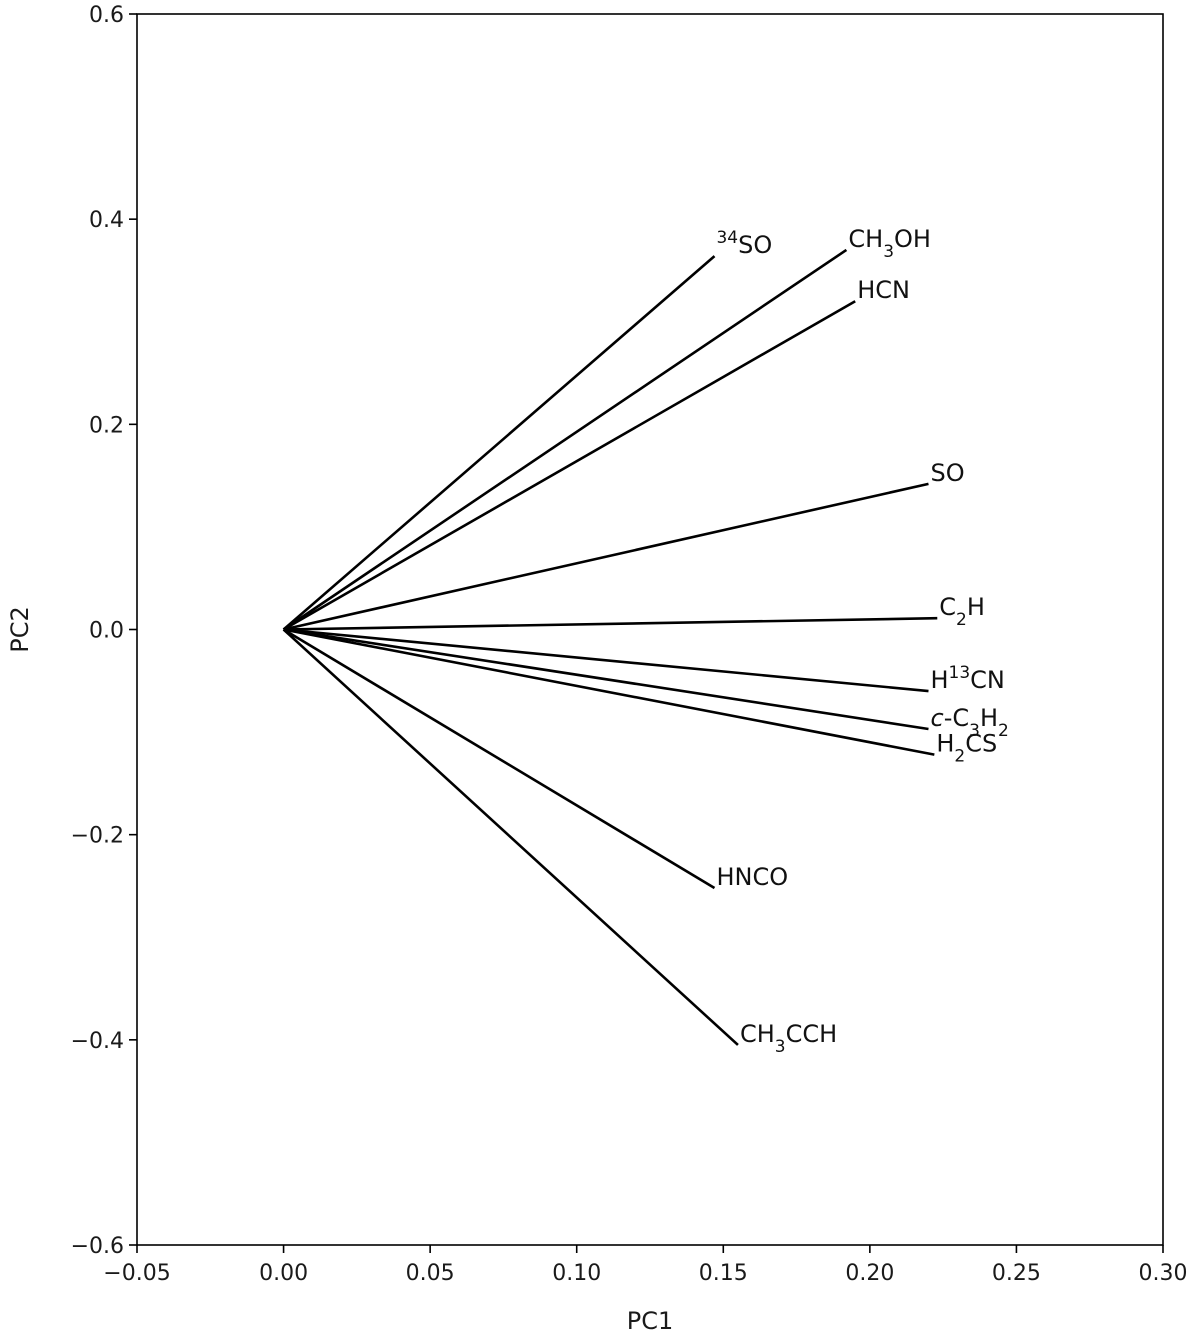 The height and width of the screenshot is (1336, 1200). I want to click on x-tick-label: 0.20, so click(869, 1273).